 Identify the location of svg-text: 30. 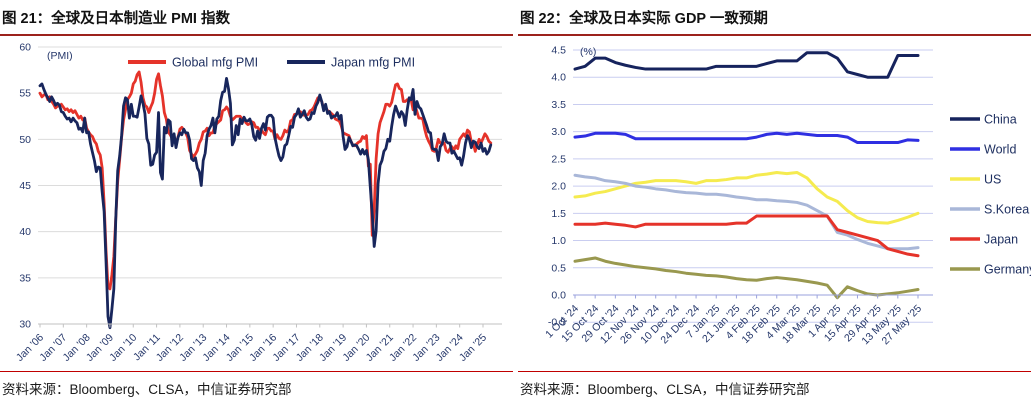
(25, 325).